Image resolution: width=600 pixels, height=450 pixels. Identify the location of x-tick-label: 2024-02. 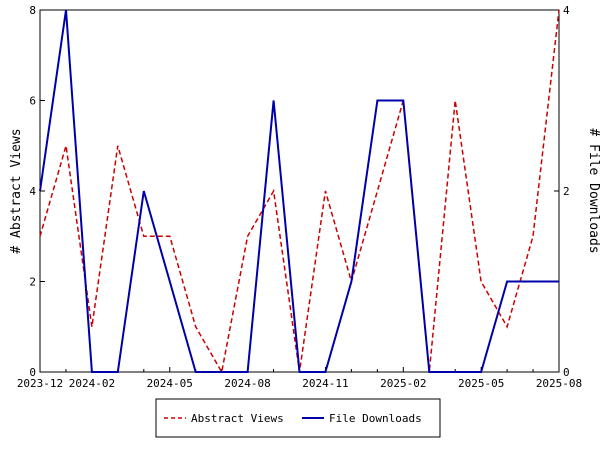
(92, 383).